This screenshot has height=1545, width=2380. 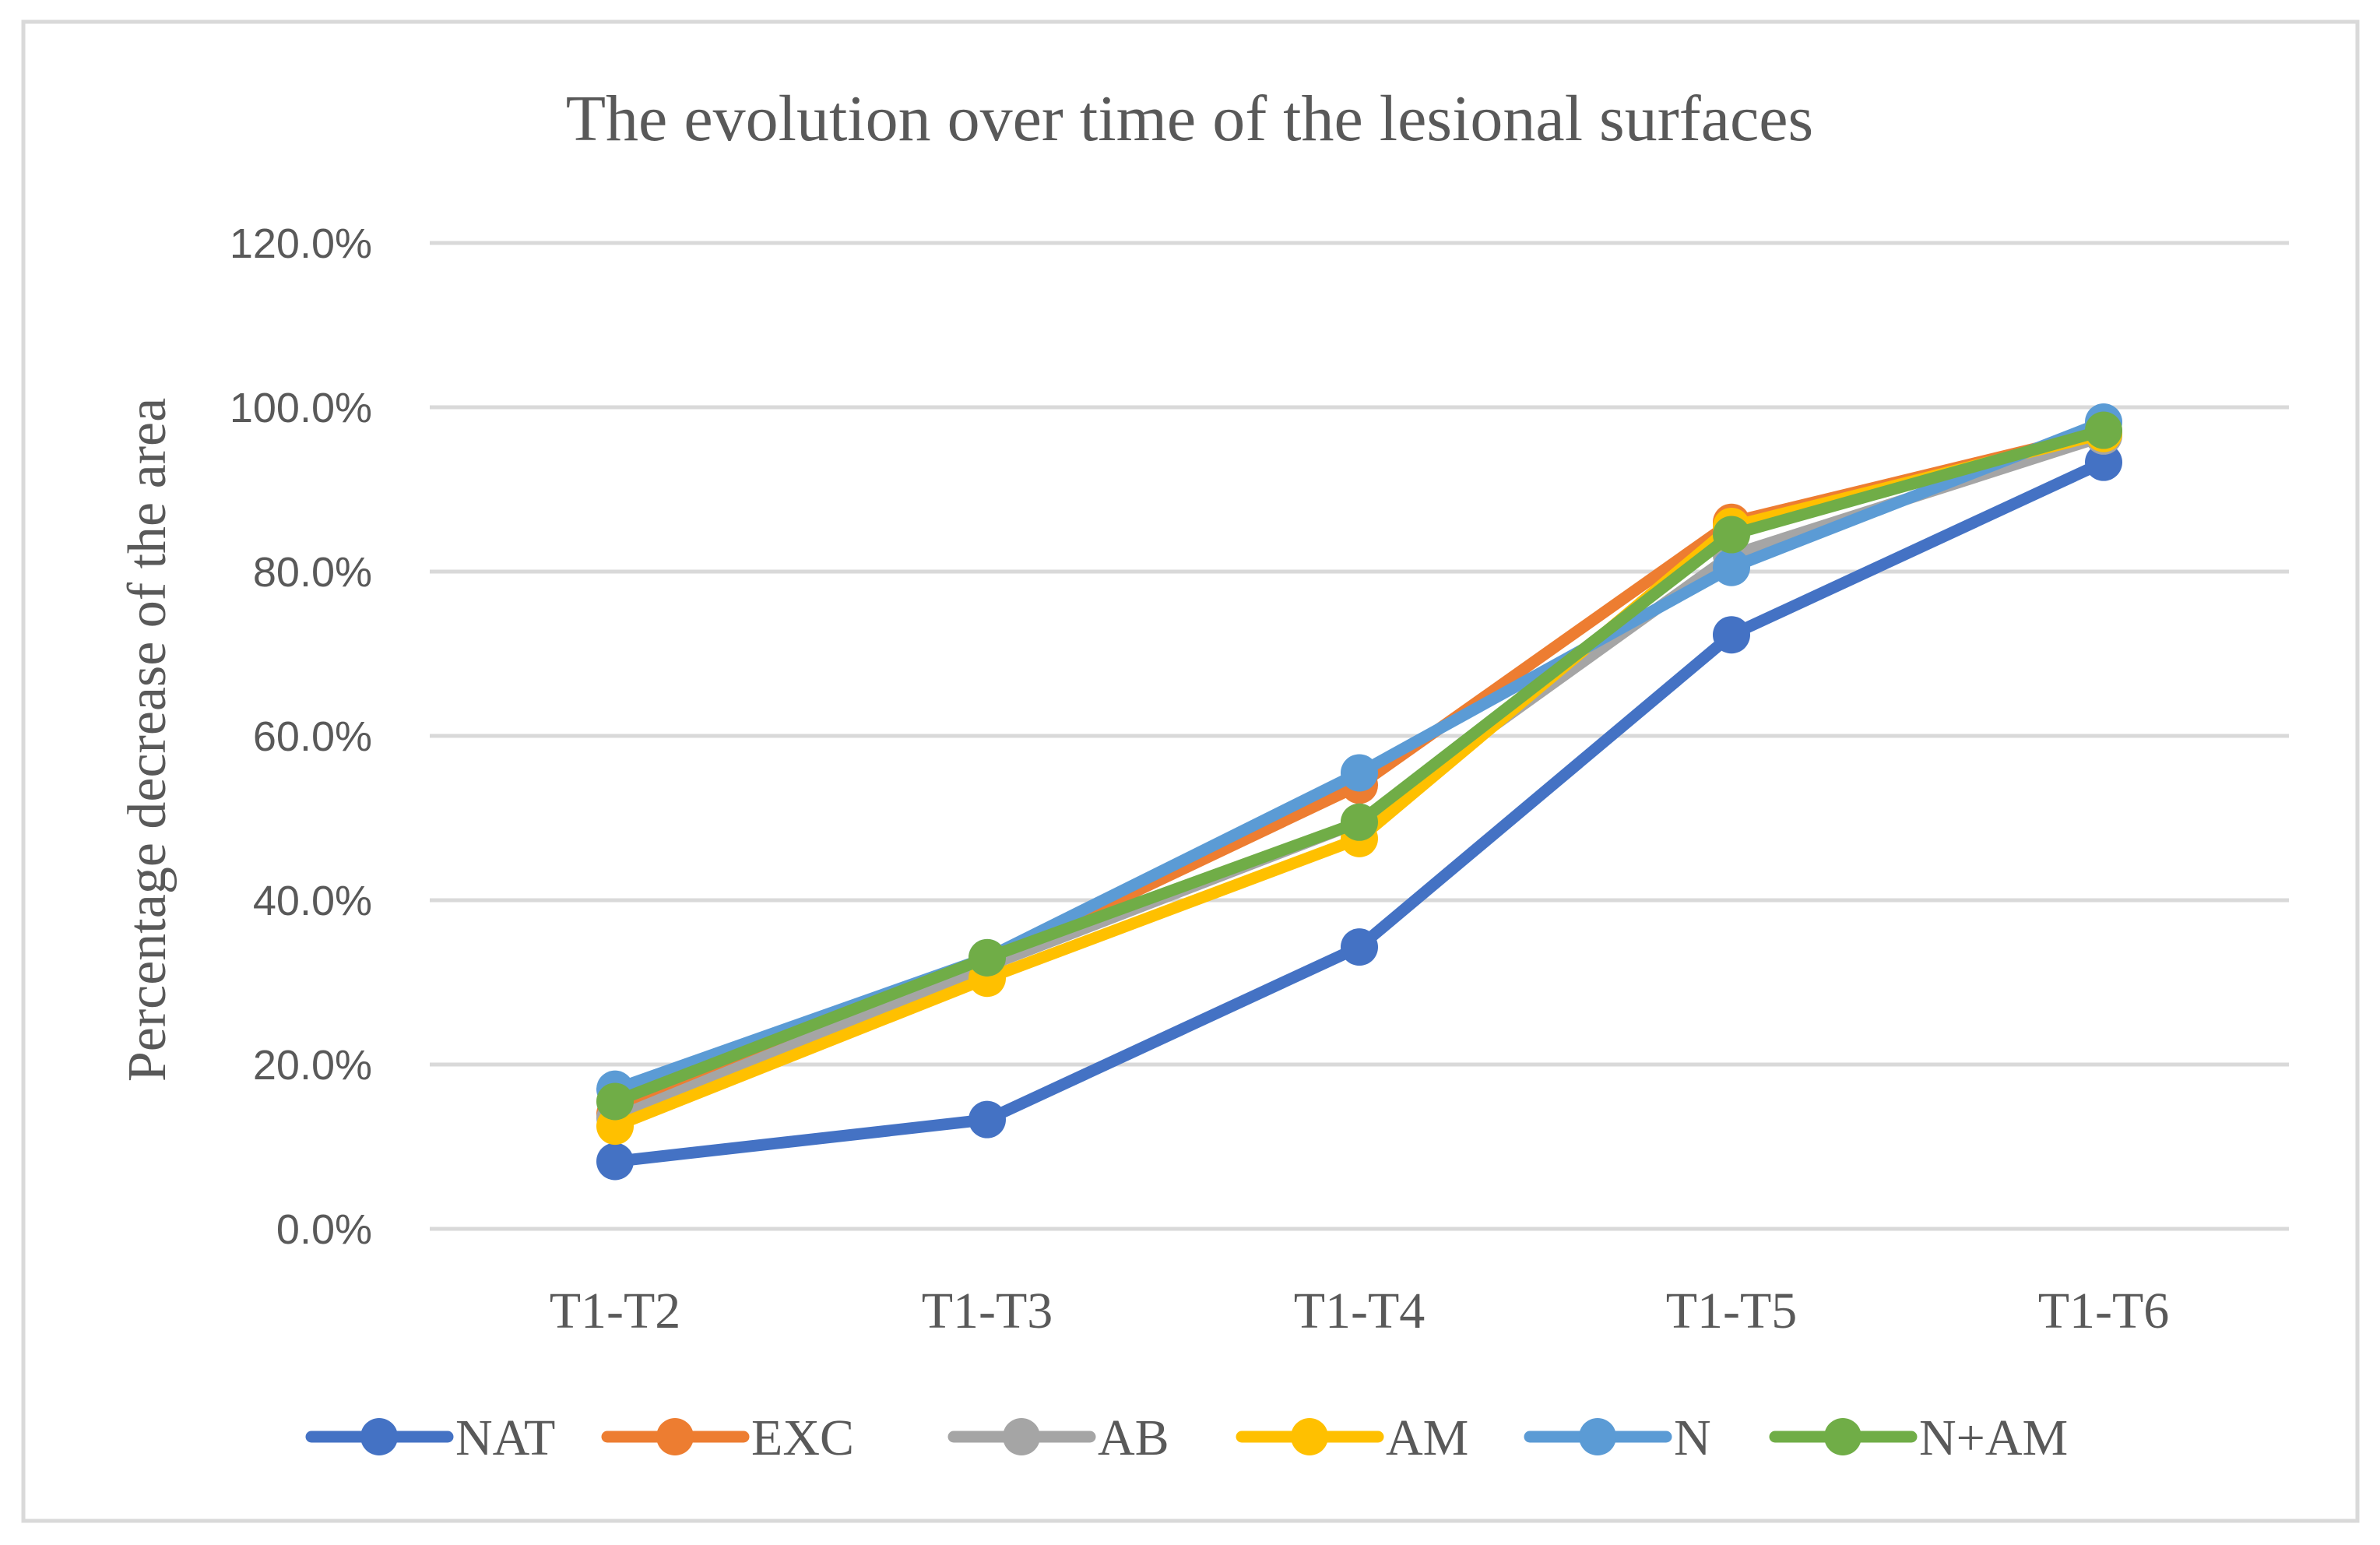 I want to click on legend-item: AM, so click(x=1352, y=1438).